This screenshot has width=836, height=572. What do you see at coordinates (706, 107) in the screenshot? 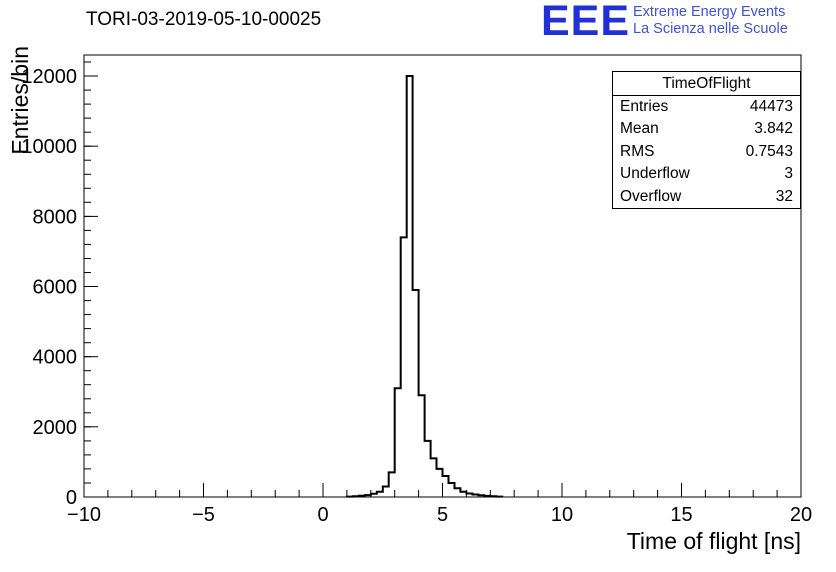
I see `stats-row-entries: Entries 44473` at bounding box center [706, 107].